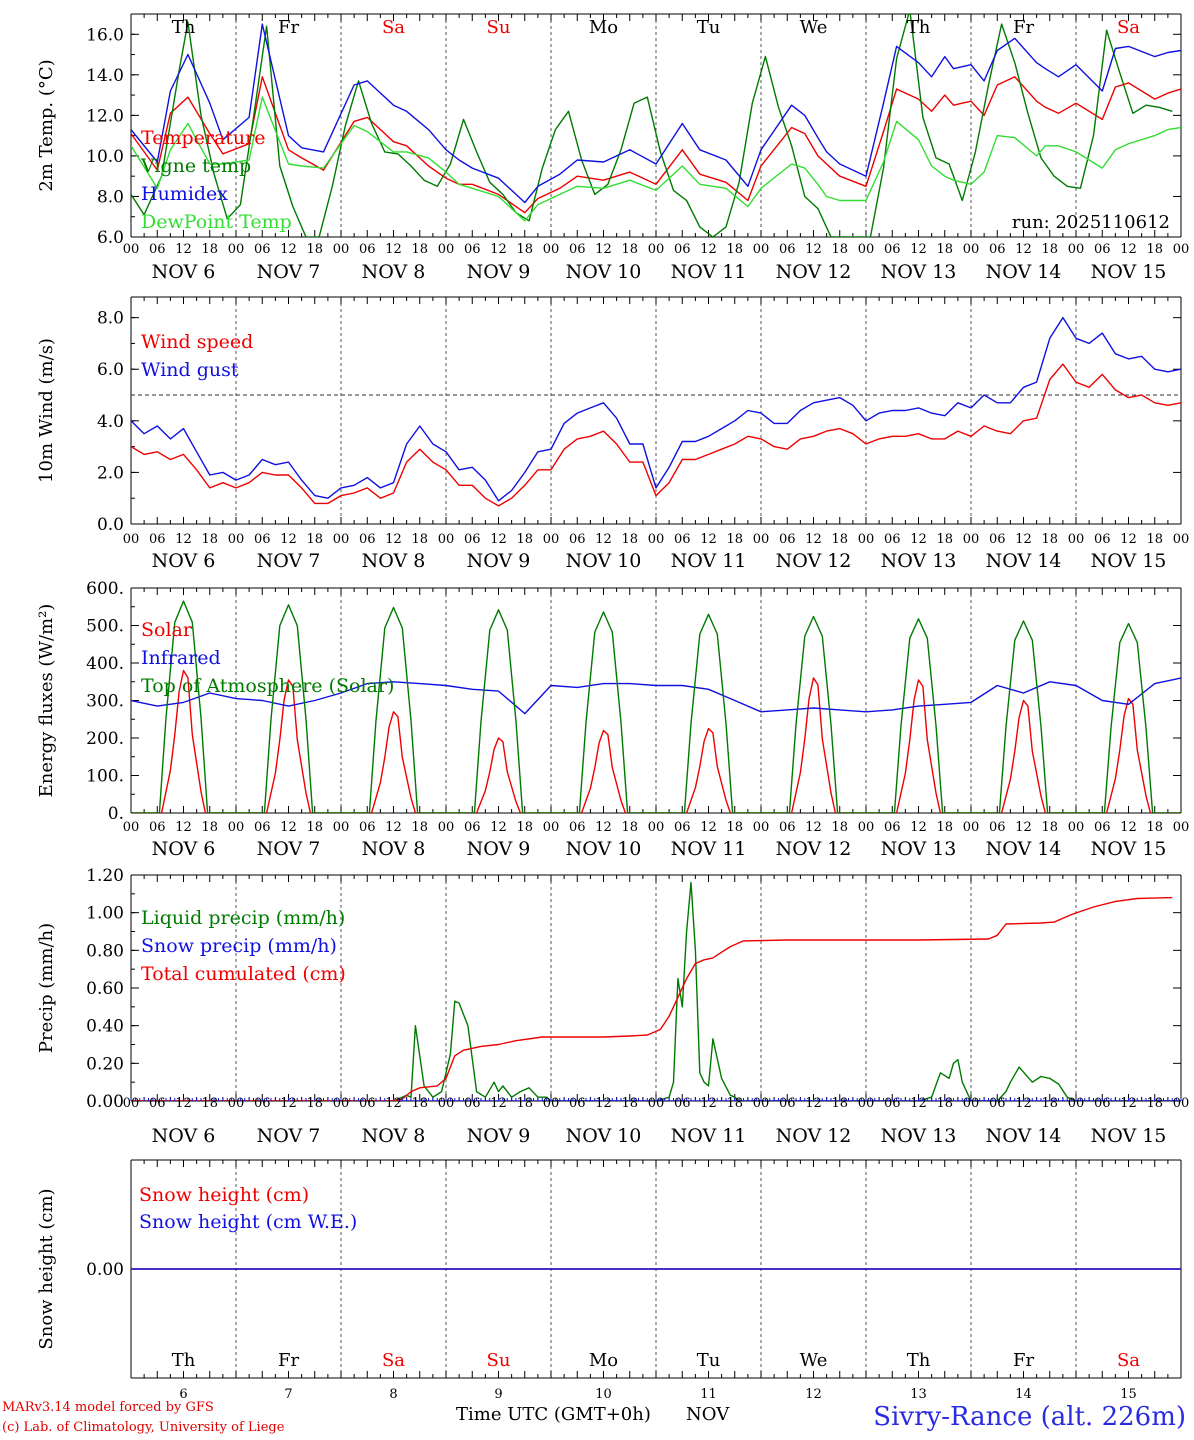  Describe the element at coordinates (105, 627) in the screenshot. I see `y-tick-label: 500.` at that location.